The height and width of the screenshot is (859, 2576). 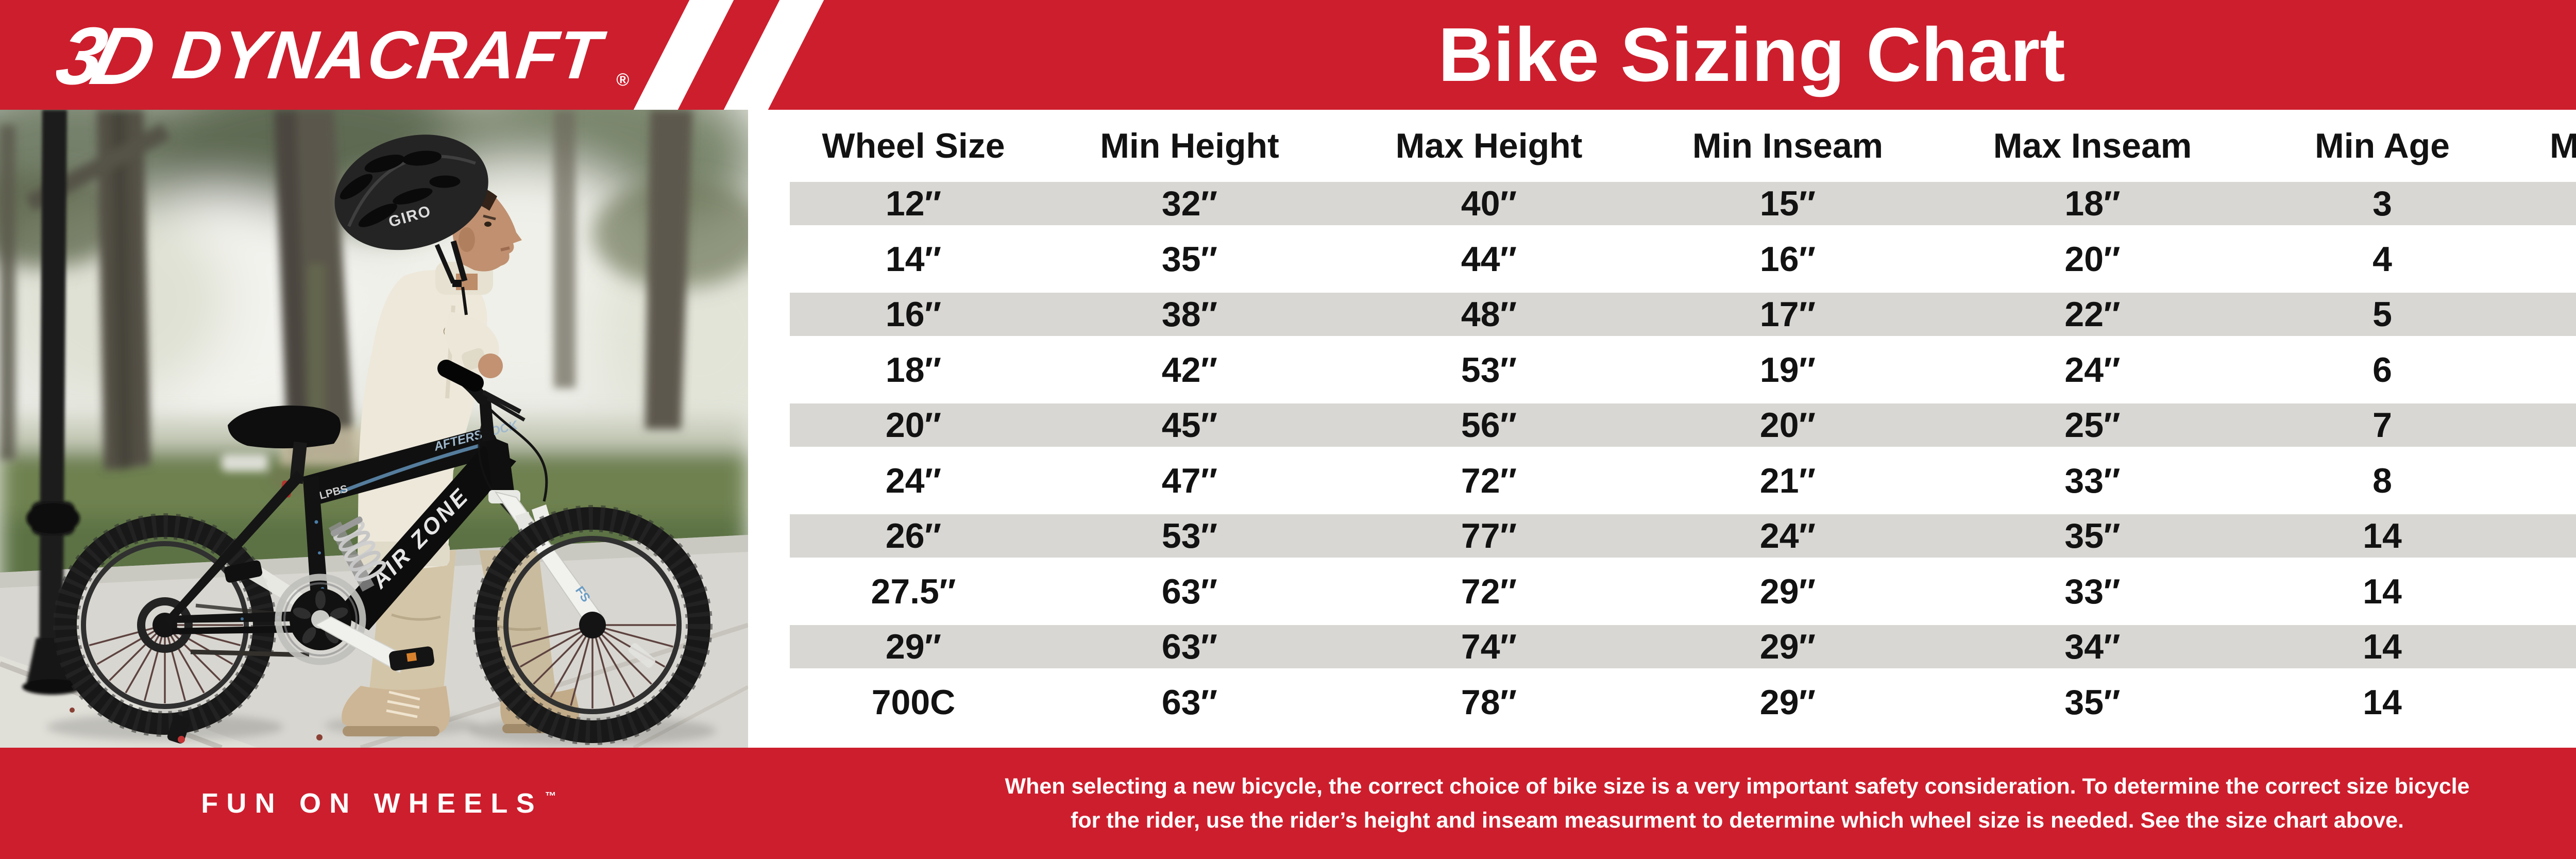 I want to click on cell-min-age: 3, so click(x=2382, y=203).